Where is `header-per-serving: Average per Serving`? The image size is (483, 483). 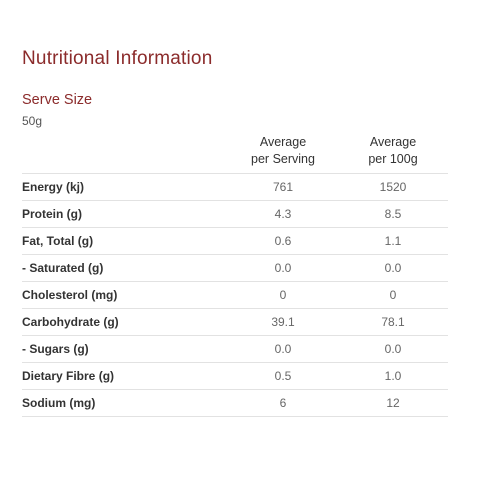 header-per-serving: Average per Serving is located at coordinates (283, 154).